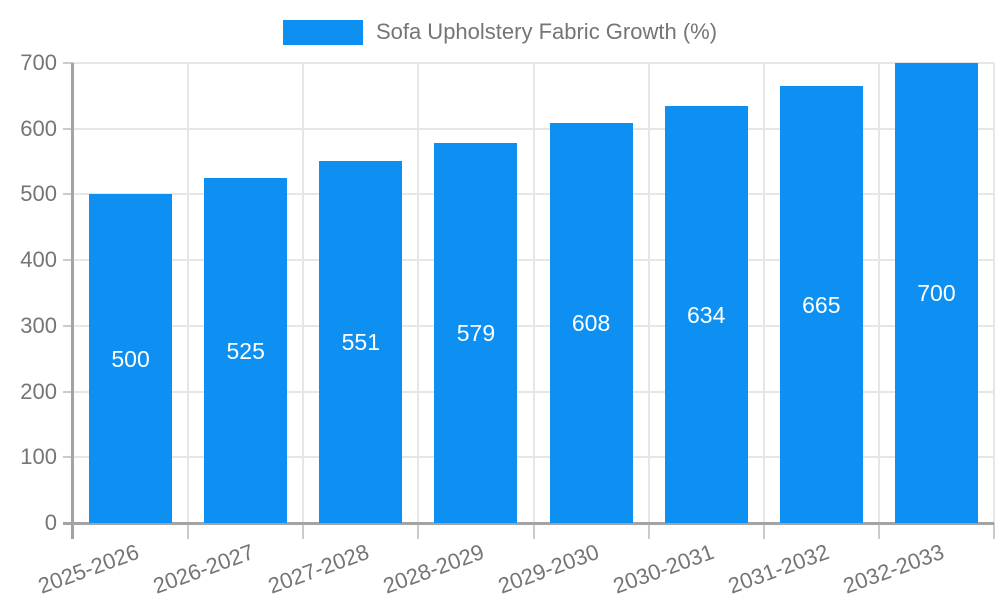  What do you see at coordinates (50, 522) in the screenshot?
I see `y-axis-label: 0` at bounding box center [50, 522].